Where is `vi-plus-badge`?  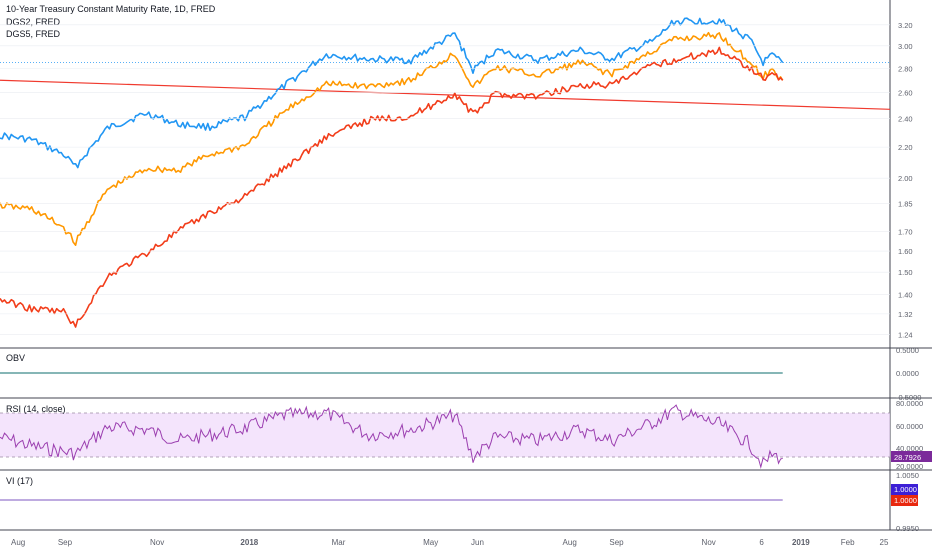 vi-plus-badge is located at coordinates (904, 489).